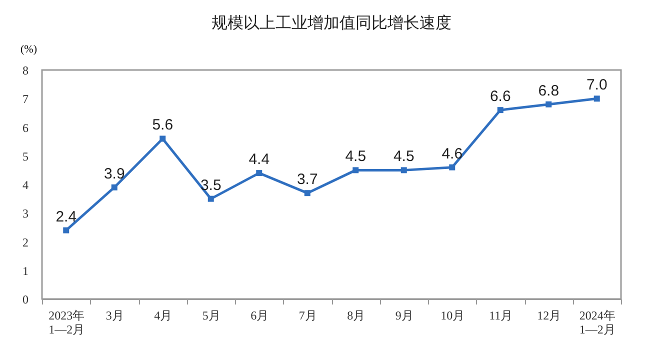 The image size is (659, 347). Describe the element at coordinates (259, 315) in the screenshot. I see `x-tick-label: 6月` at that location.